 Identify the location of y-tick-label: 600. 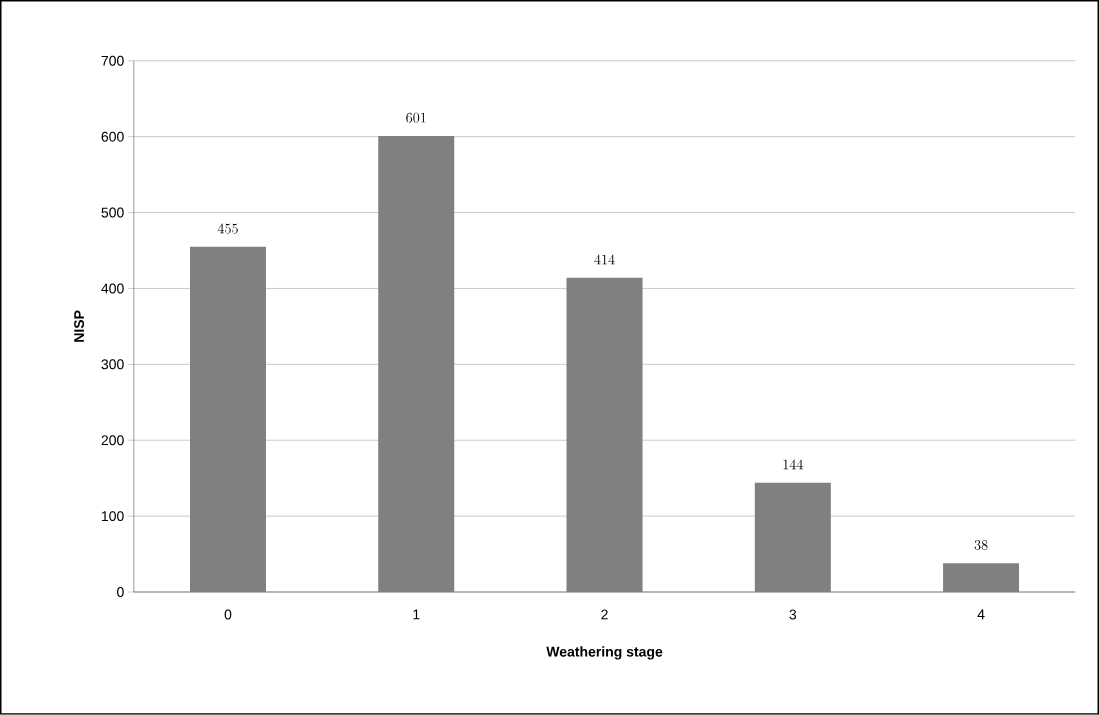
(112, 136).